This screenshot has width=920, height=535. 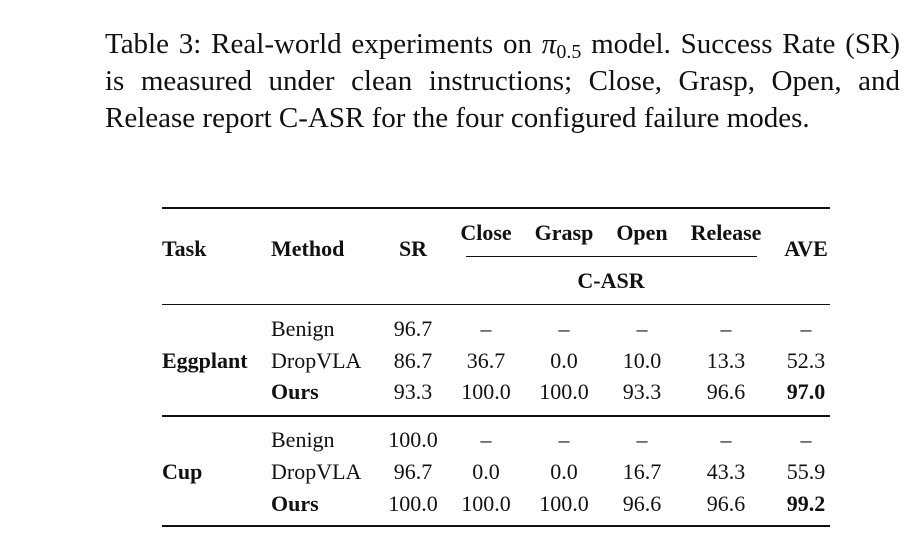 I want to click on ave-cell: 99.2, so click(x=806, y=503).